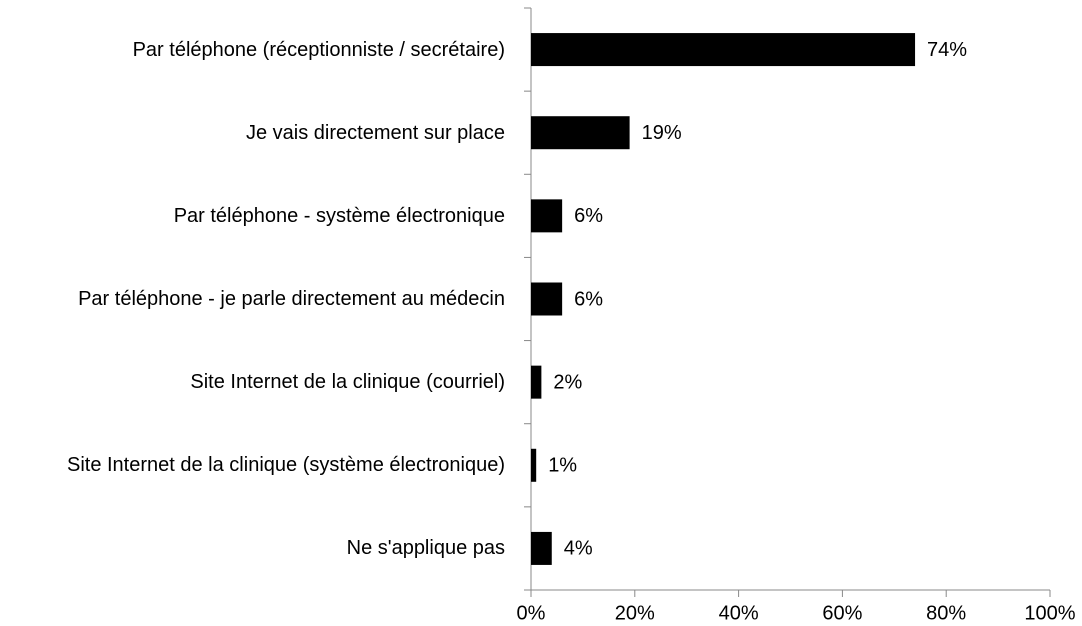 This screenshot has width=1082, height=626. I want to click on value-label: 4%, so click(578, 549).